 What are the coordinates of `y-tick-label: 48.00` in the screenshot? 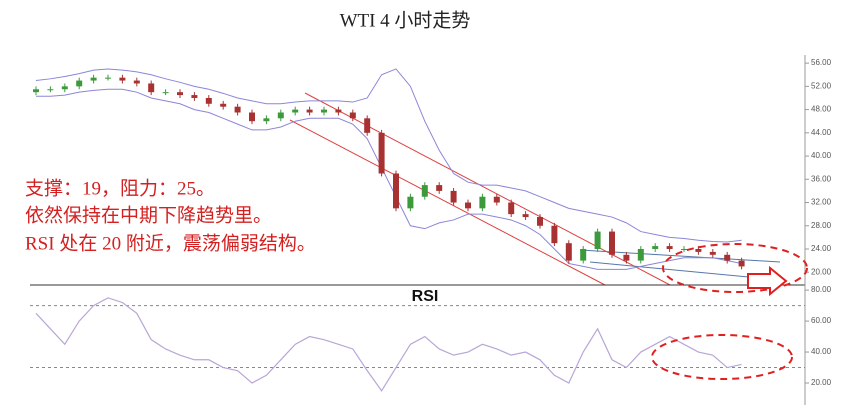 It's located at (821, 109).